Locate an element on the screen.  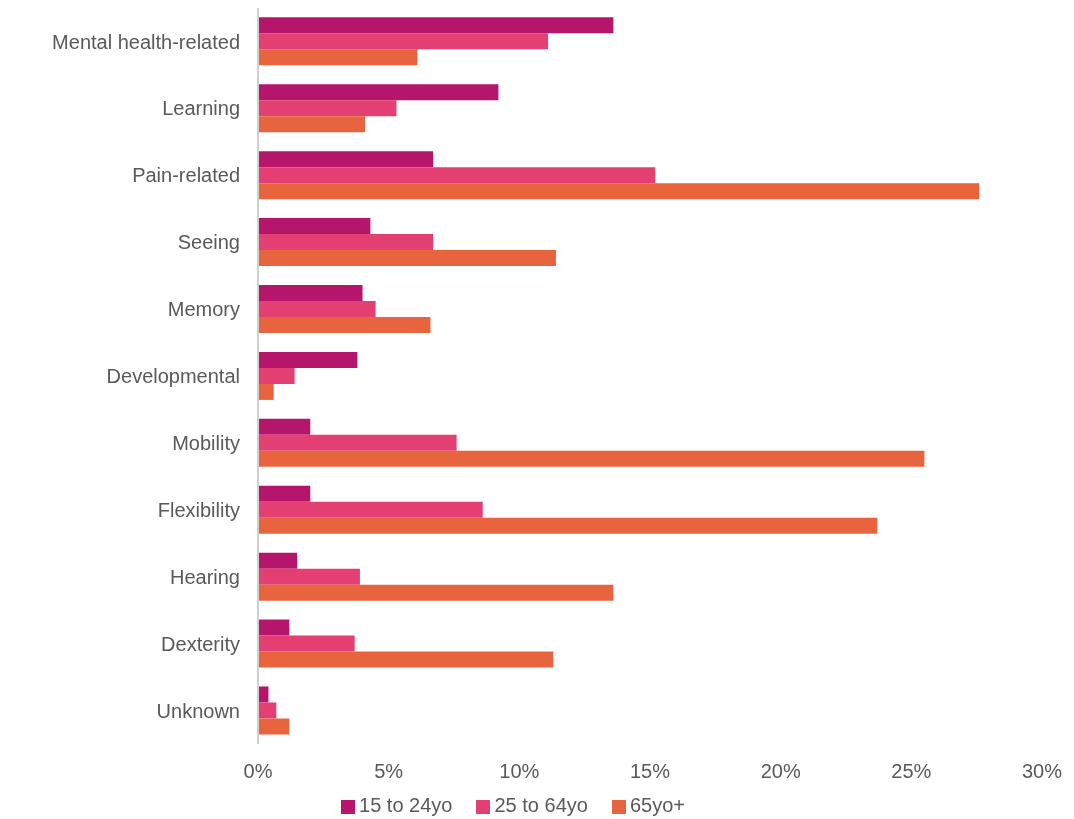
x-tick-label: 15% is located at coordinates (650, 771).